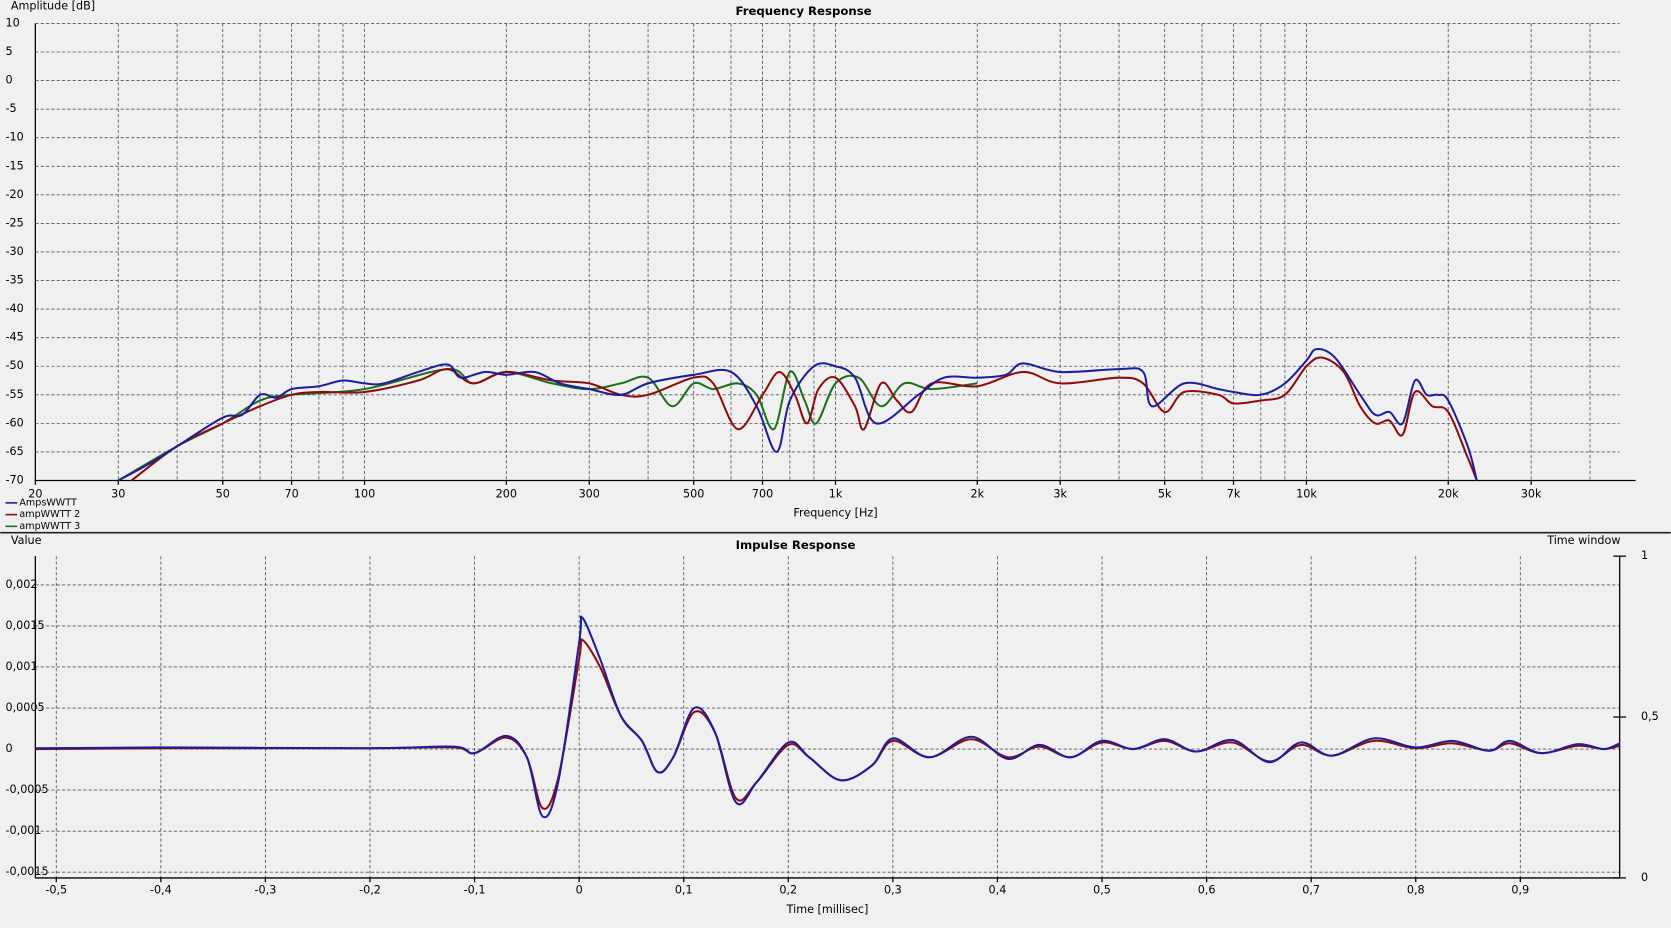 The width and height of the screenshot is (1671, 928). I want to click on y-tick-label: -20, so click(15, 194).